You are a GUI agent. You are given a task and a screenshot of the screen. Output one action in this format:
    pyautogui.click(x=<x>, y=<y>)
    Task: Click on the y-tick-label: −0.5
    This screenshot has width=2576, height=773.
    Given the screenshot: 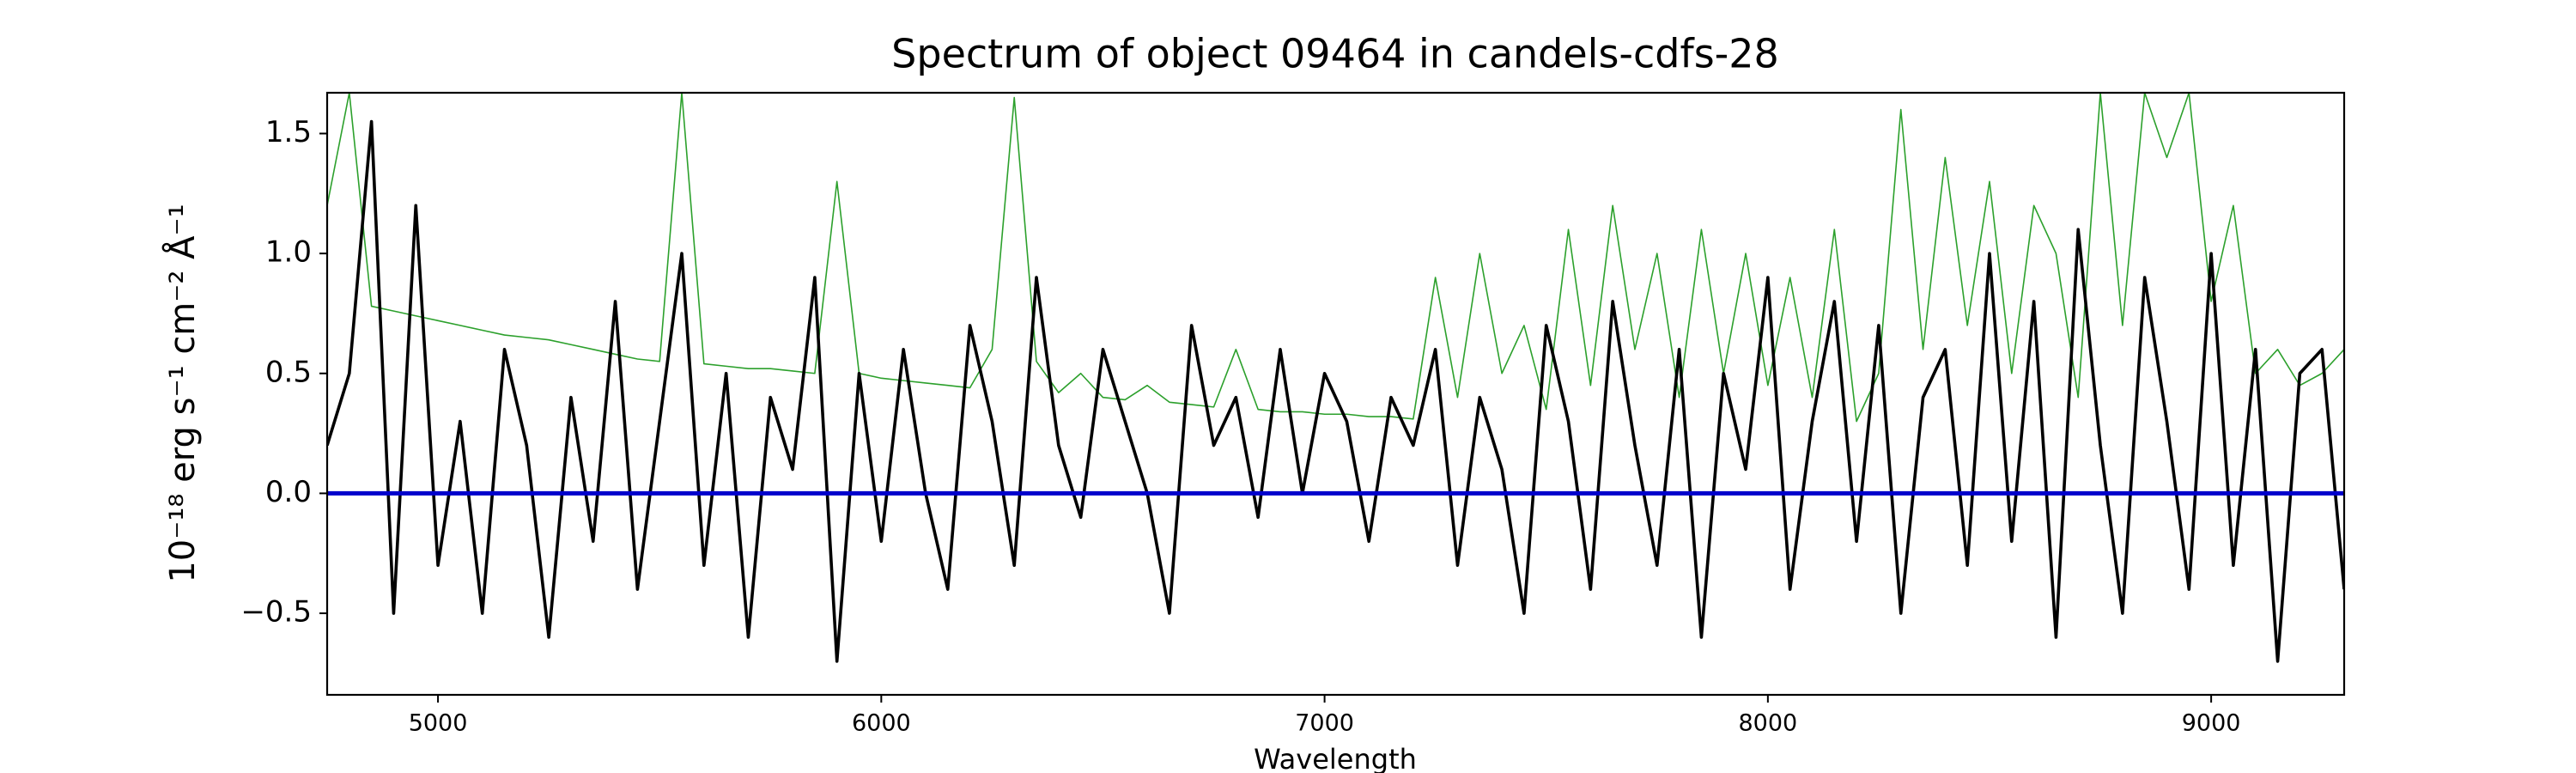 What is the action you would take?
    pyautogui.click(x=276, y=612)
    